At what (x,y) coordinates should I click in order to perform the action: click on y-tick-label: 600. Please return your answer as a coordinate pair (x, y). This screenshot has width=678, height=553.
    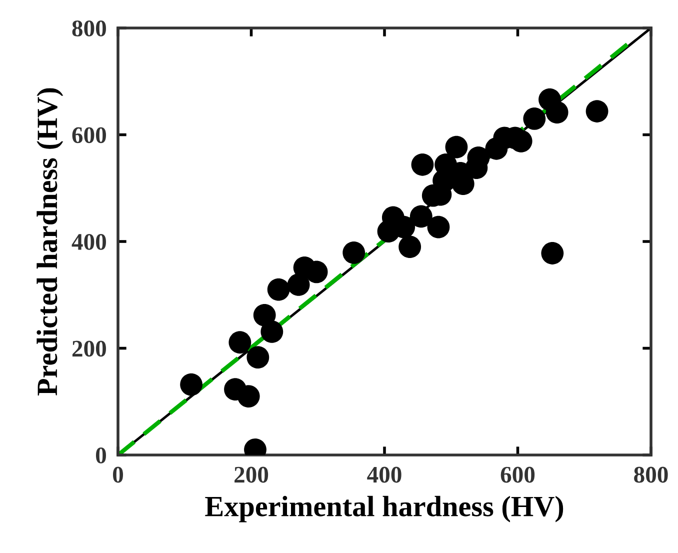
    Looking at the image, I should click on (89, 135).